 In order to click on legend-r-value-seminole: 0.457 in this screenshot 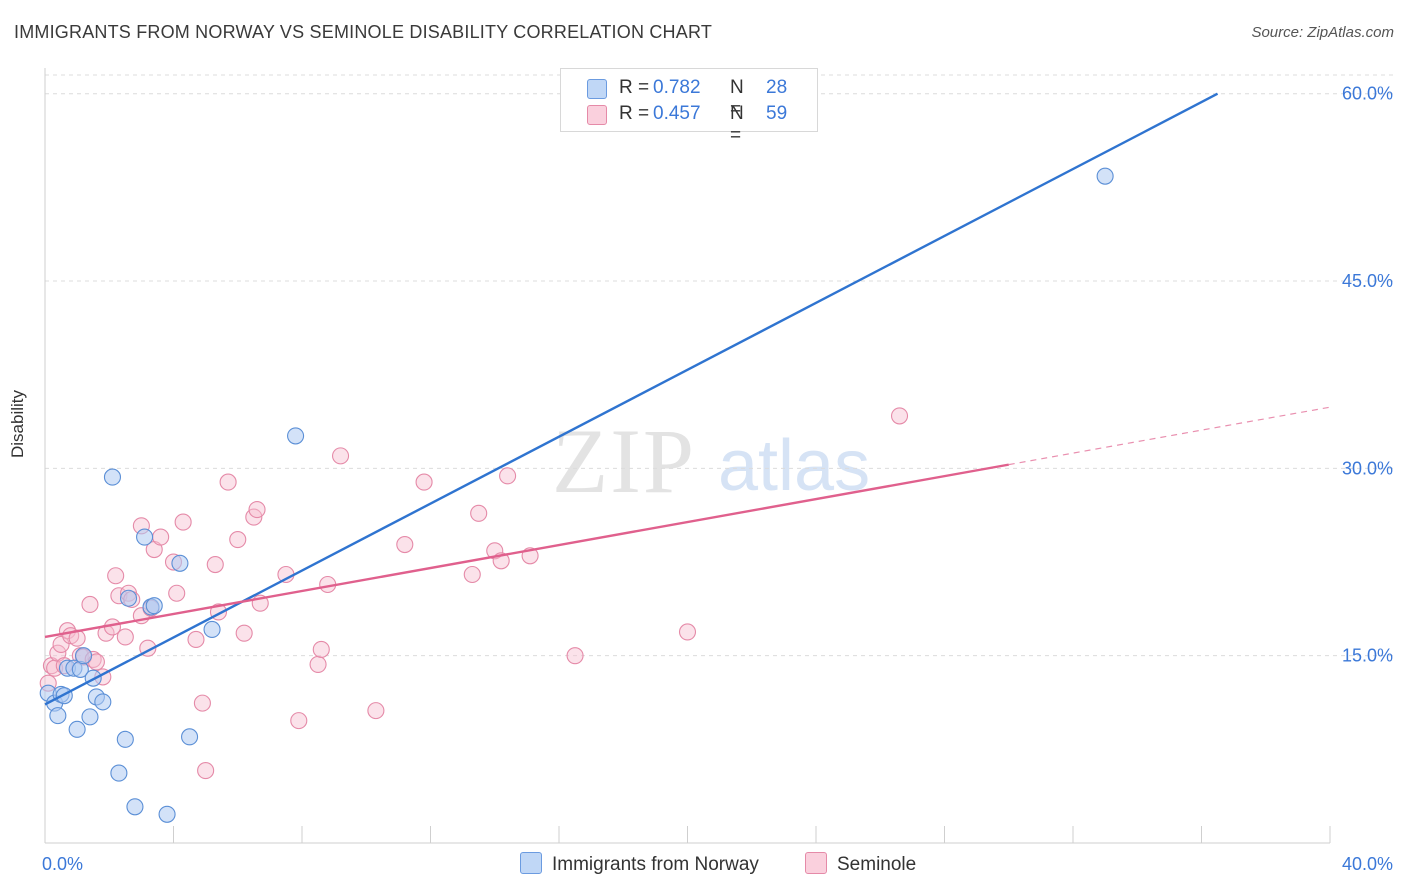, I will do `click(677, 113)`.